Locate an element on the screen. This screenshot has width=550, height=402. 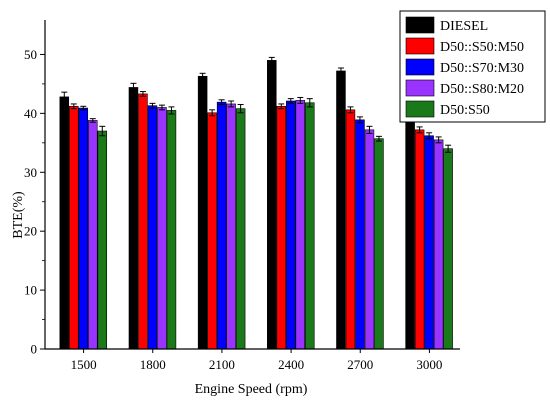
error-bar-D50:S50-3000 is located at coordinates (448, 148).